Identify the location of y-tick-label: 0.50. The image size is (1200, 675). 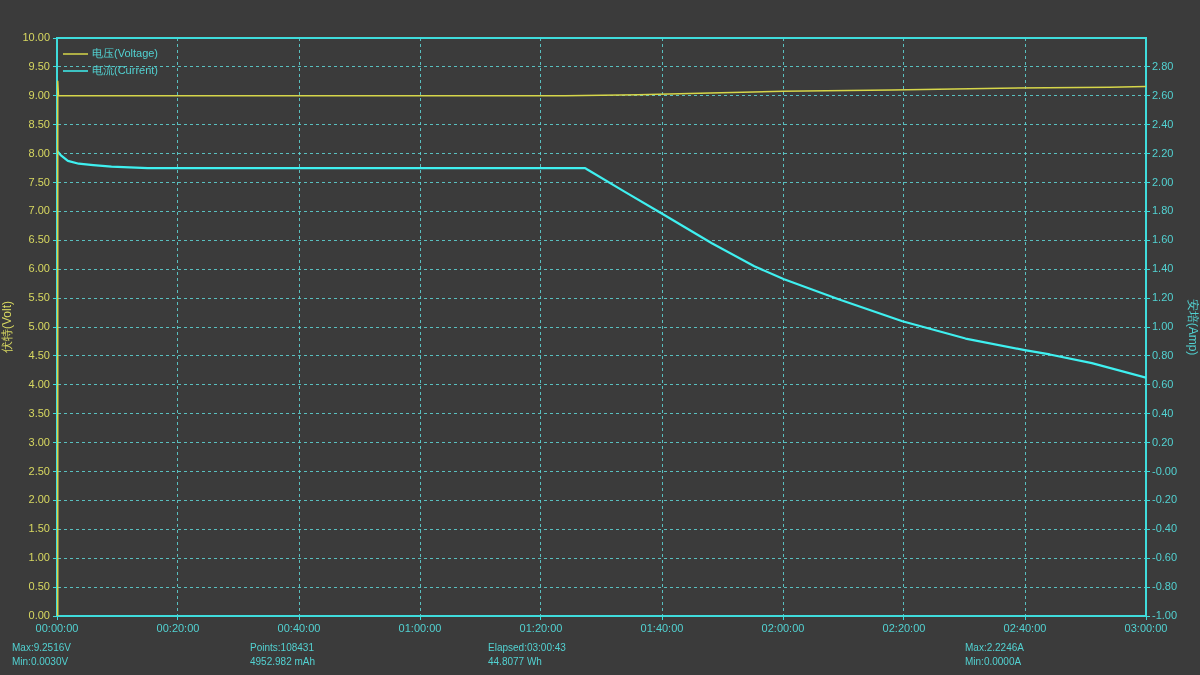
(39, 586).